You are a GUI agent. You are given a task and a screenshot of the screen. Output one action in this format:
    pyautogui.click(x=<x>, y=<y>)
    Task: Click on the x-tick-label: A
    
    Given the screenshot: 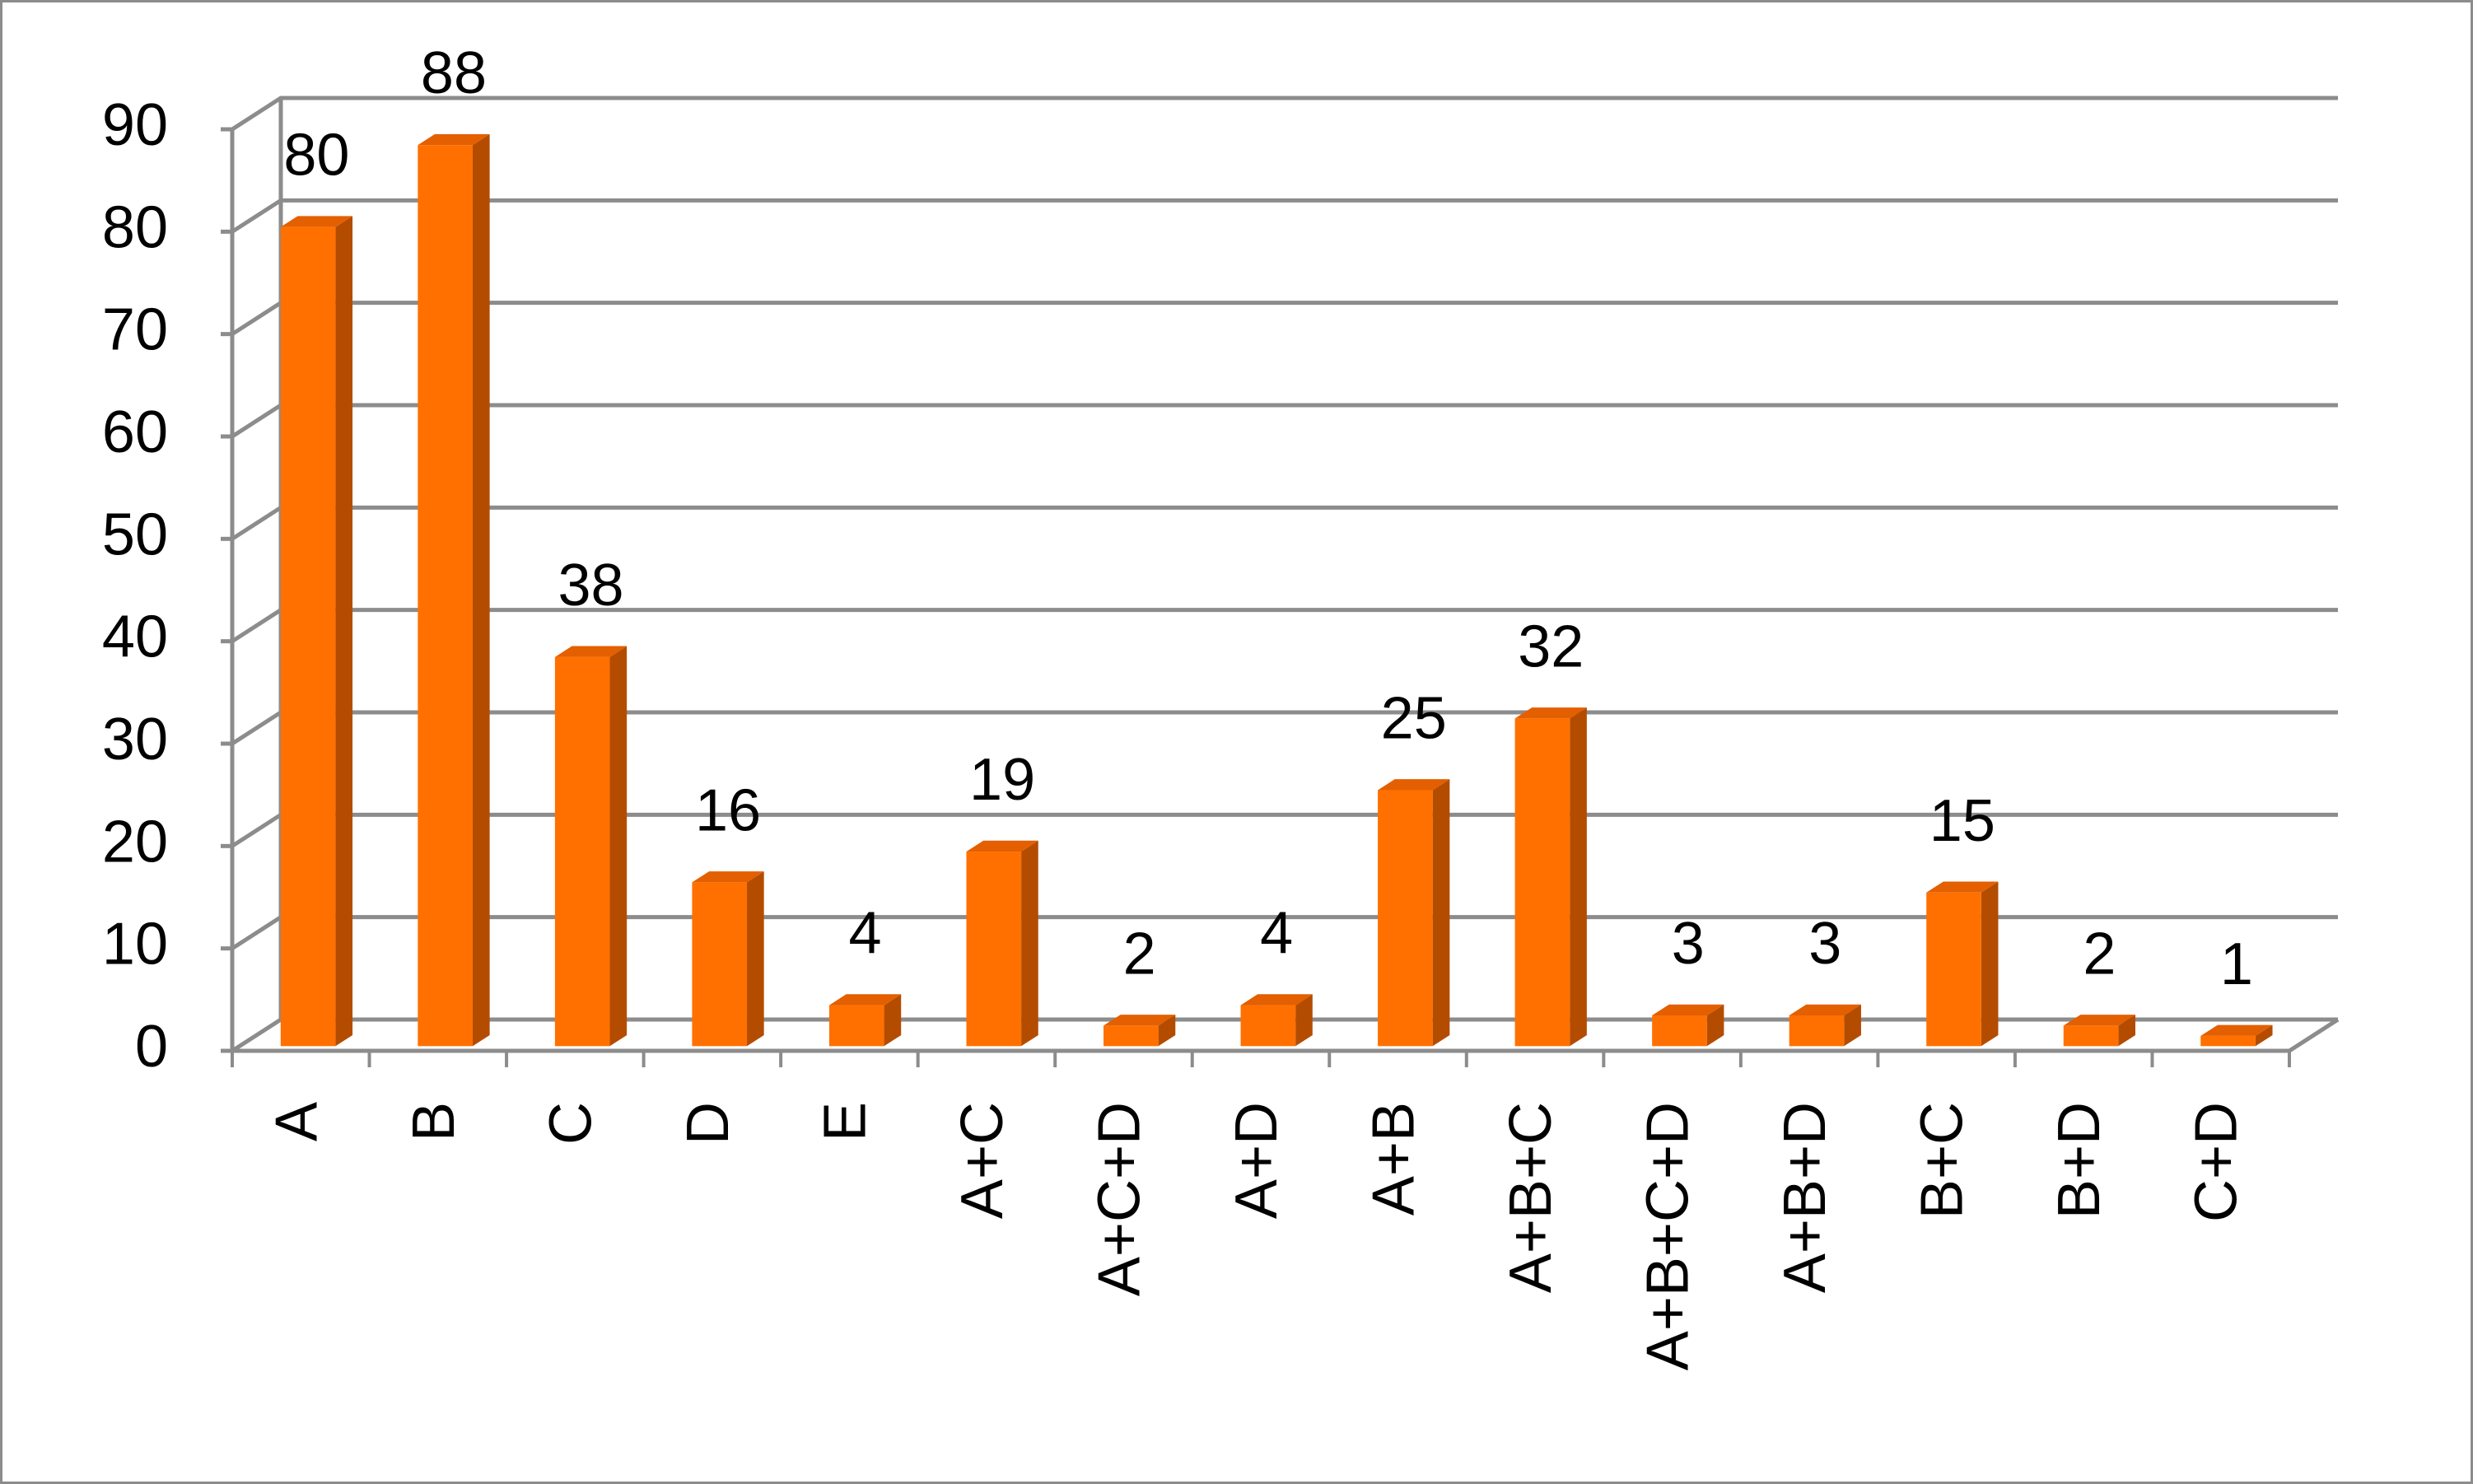 What is the action you would take?
    pyautogui.click(x=297, y=1121)
    